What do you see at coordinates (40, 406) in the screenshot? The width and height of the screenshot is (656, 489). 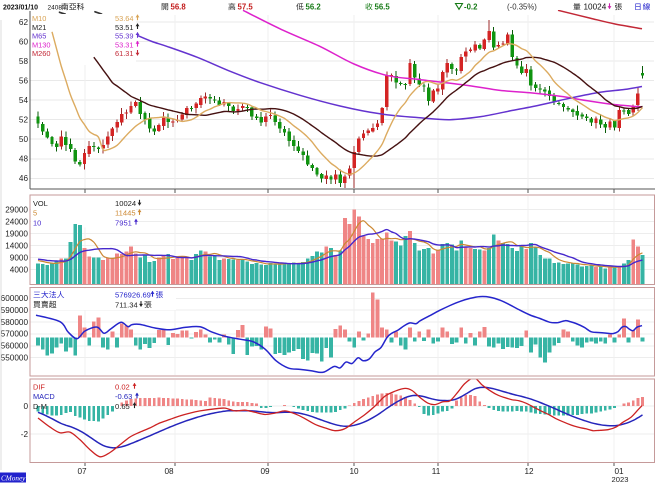 I see `svg-text: D-M` at bounding box center [40, 406].